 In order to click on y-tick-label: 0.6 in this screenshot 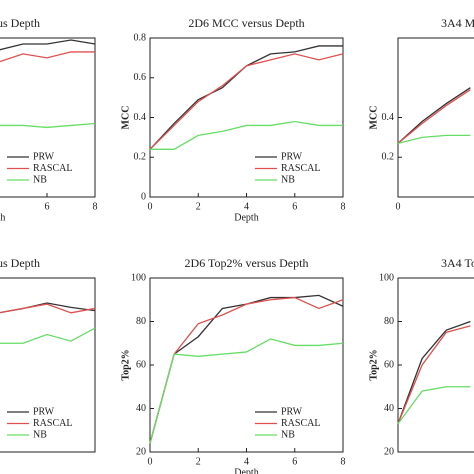, I will do `click(140, 77)`.